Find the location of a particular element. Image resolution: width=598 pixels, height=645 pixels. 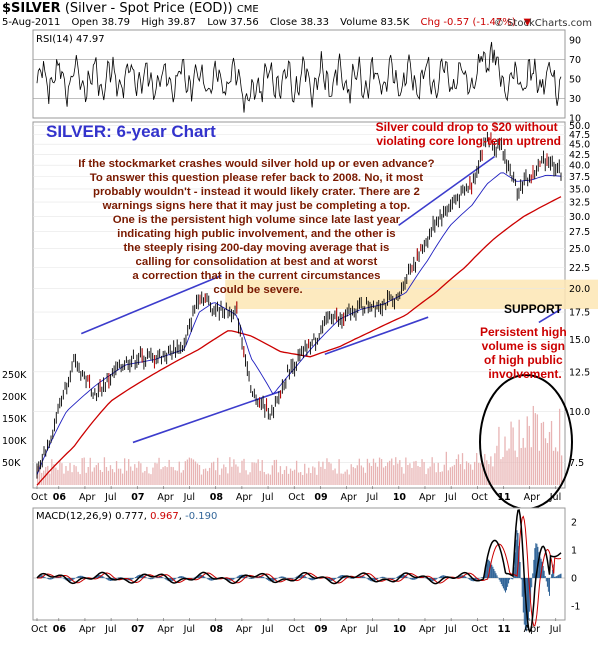

price-tick-label: 42.5 is located at coordinates (579, 155).